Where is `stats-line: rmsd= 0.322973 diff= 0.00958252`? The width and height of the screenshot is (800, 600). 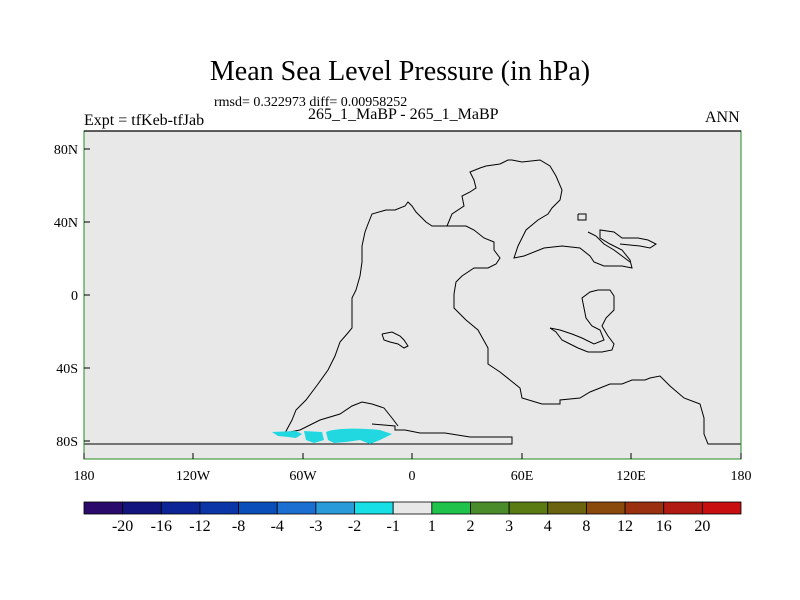 stats-line: rmsd= 0.322973 diff= 0.00958252 is located at coordinates (311, 102).